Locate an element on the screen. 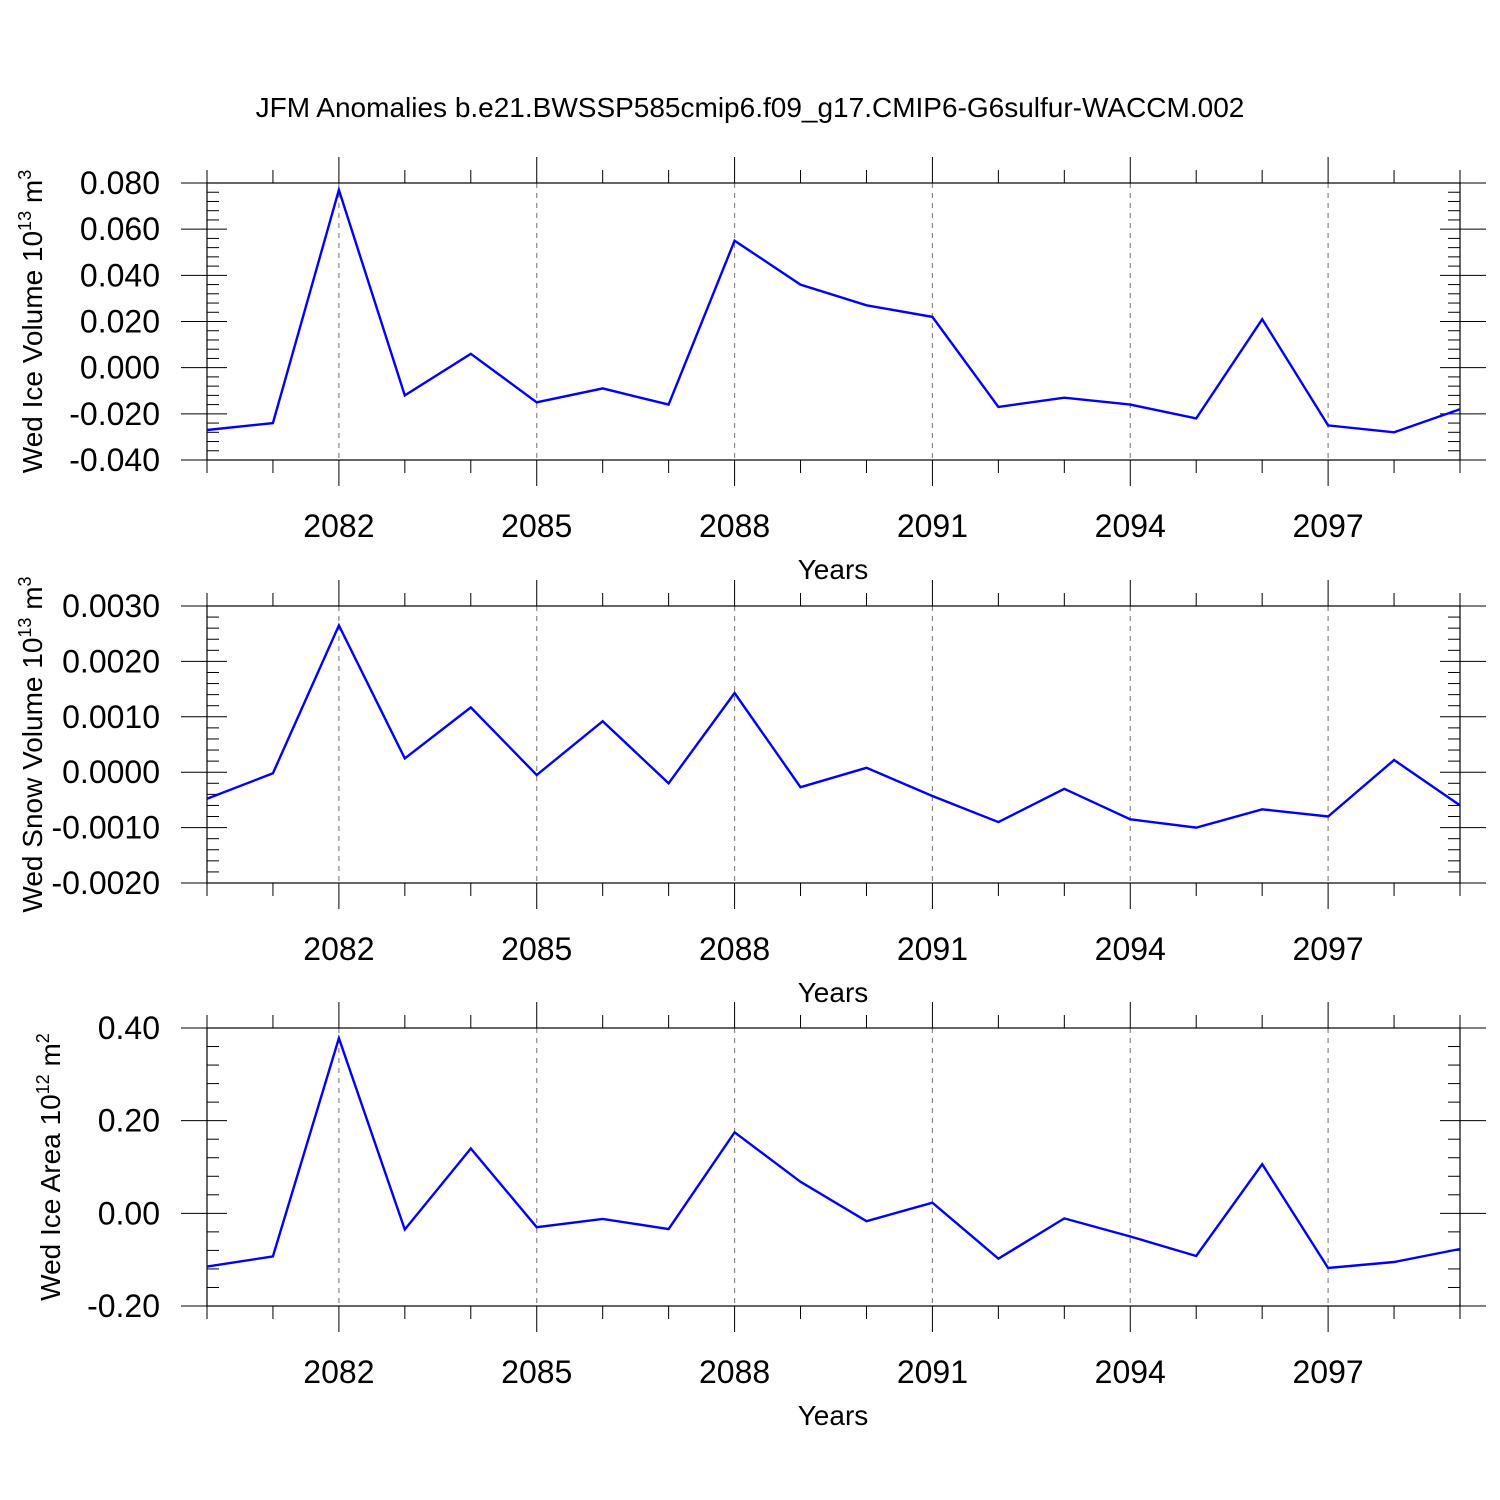  y-tick-label: -0.0020 is located at coordinates (105, 883).